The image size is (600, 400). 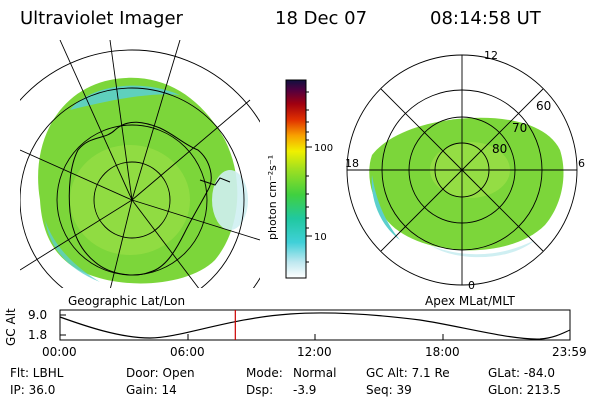 What do you see at coordinates (491, 55) in the screenshot?
I see `mlt-label-12: 12` at bounding box center [491, 55].